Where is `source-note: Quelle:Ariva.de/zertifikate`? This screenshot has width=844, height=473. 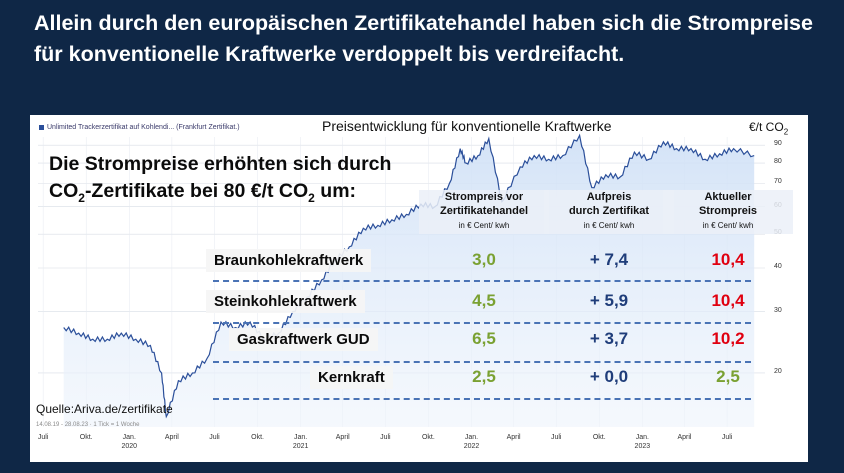 source-note: Quelle:Ariva.de/zertifikate is located at coordinates (104, 409).